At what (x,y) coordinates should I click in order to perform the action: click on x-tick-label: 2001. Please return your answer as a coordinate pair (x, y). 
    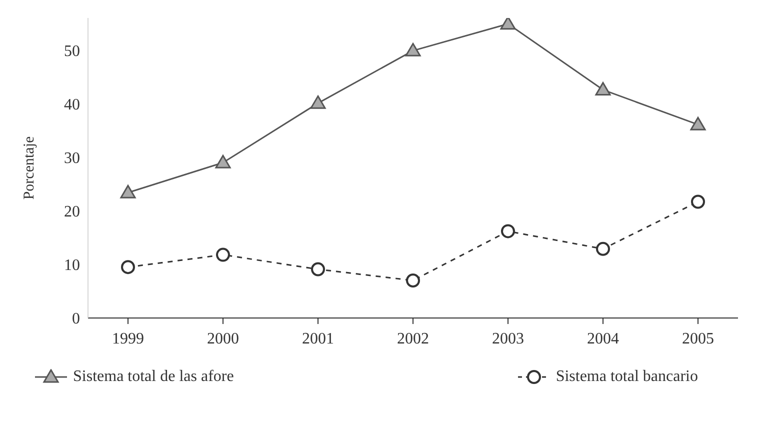
    Looking at the image, I should click on (318, 339).